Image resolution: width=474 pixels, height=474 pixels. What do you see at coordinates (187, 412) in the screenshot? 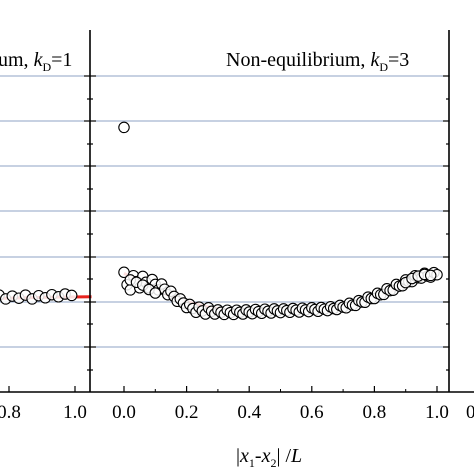
I see `right-x-tick-label: 0.2` at bounding box center [187, 412].